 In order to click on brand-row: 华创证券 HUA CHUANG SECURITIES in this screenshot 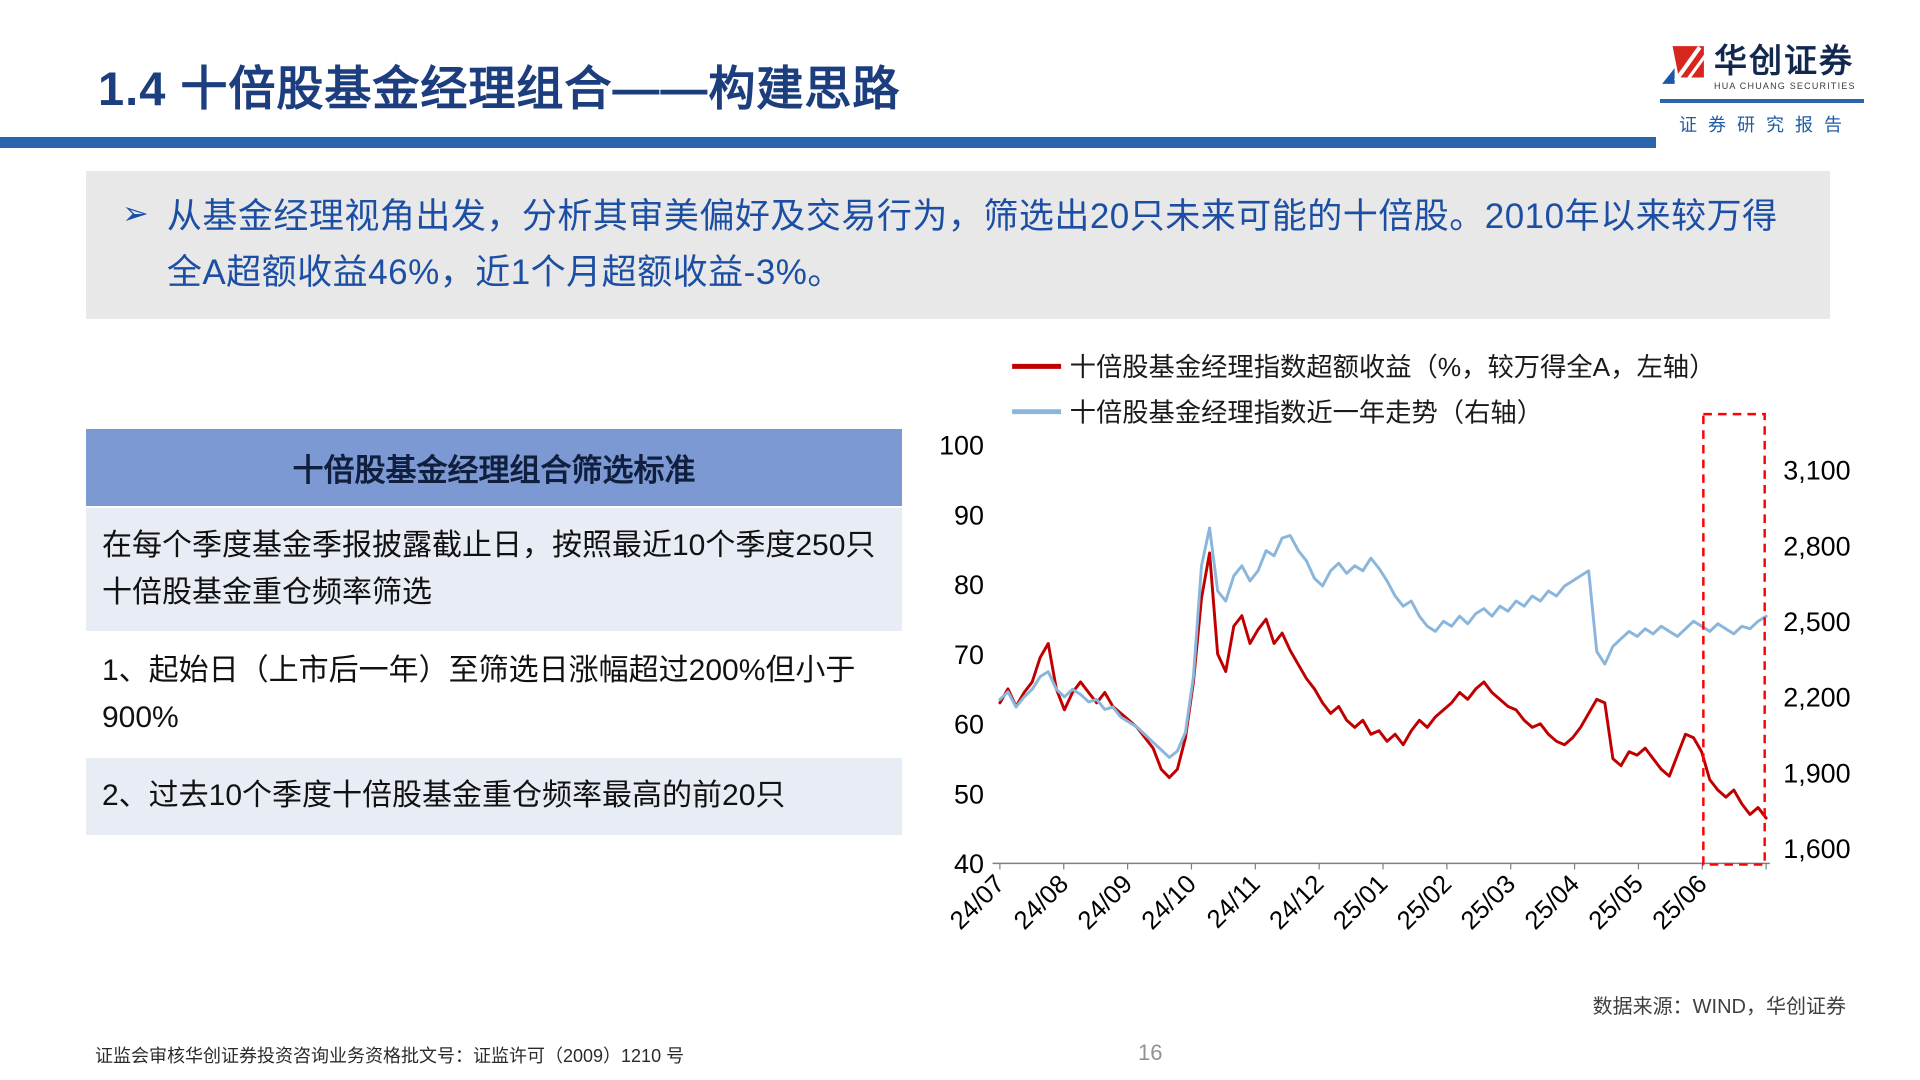, I will do `click(1762, 66)`.